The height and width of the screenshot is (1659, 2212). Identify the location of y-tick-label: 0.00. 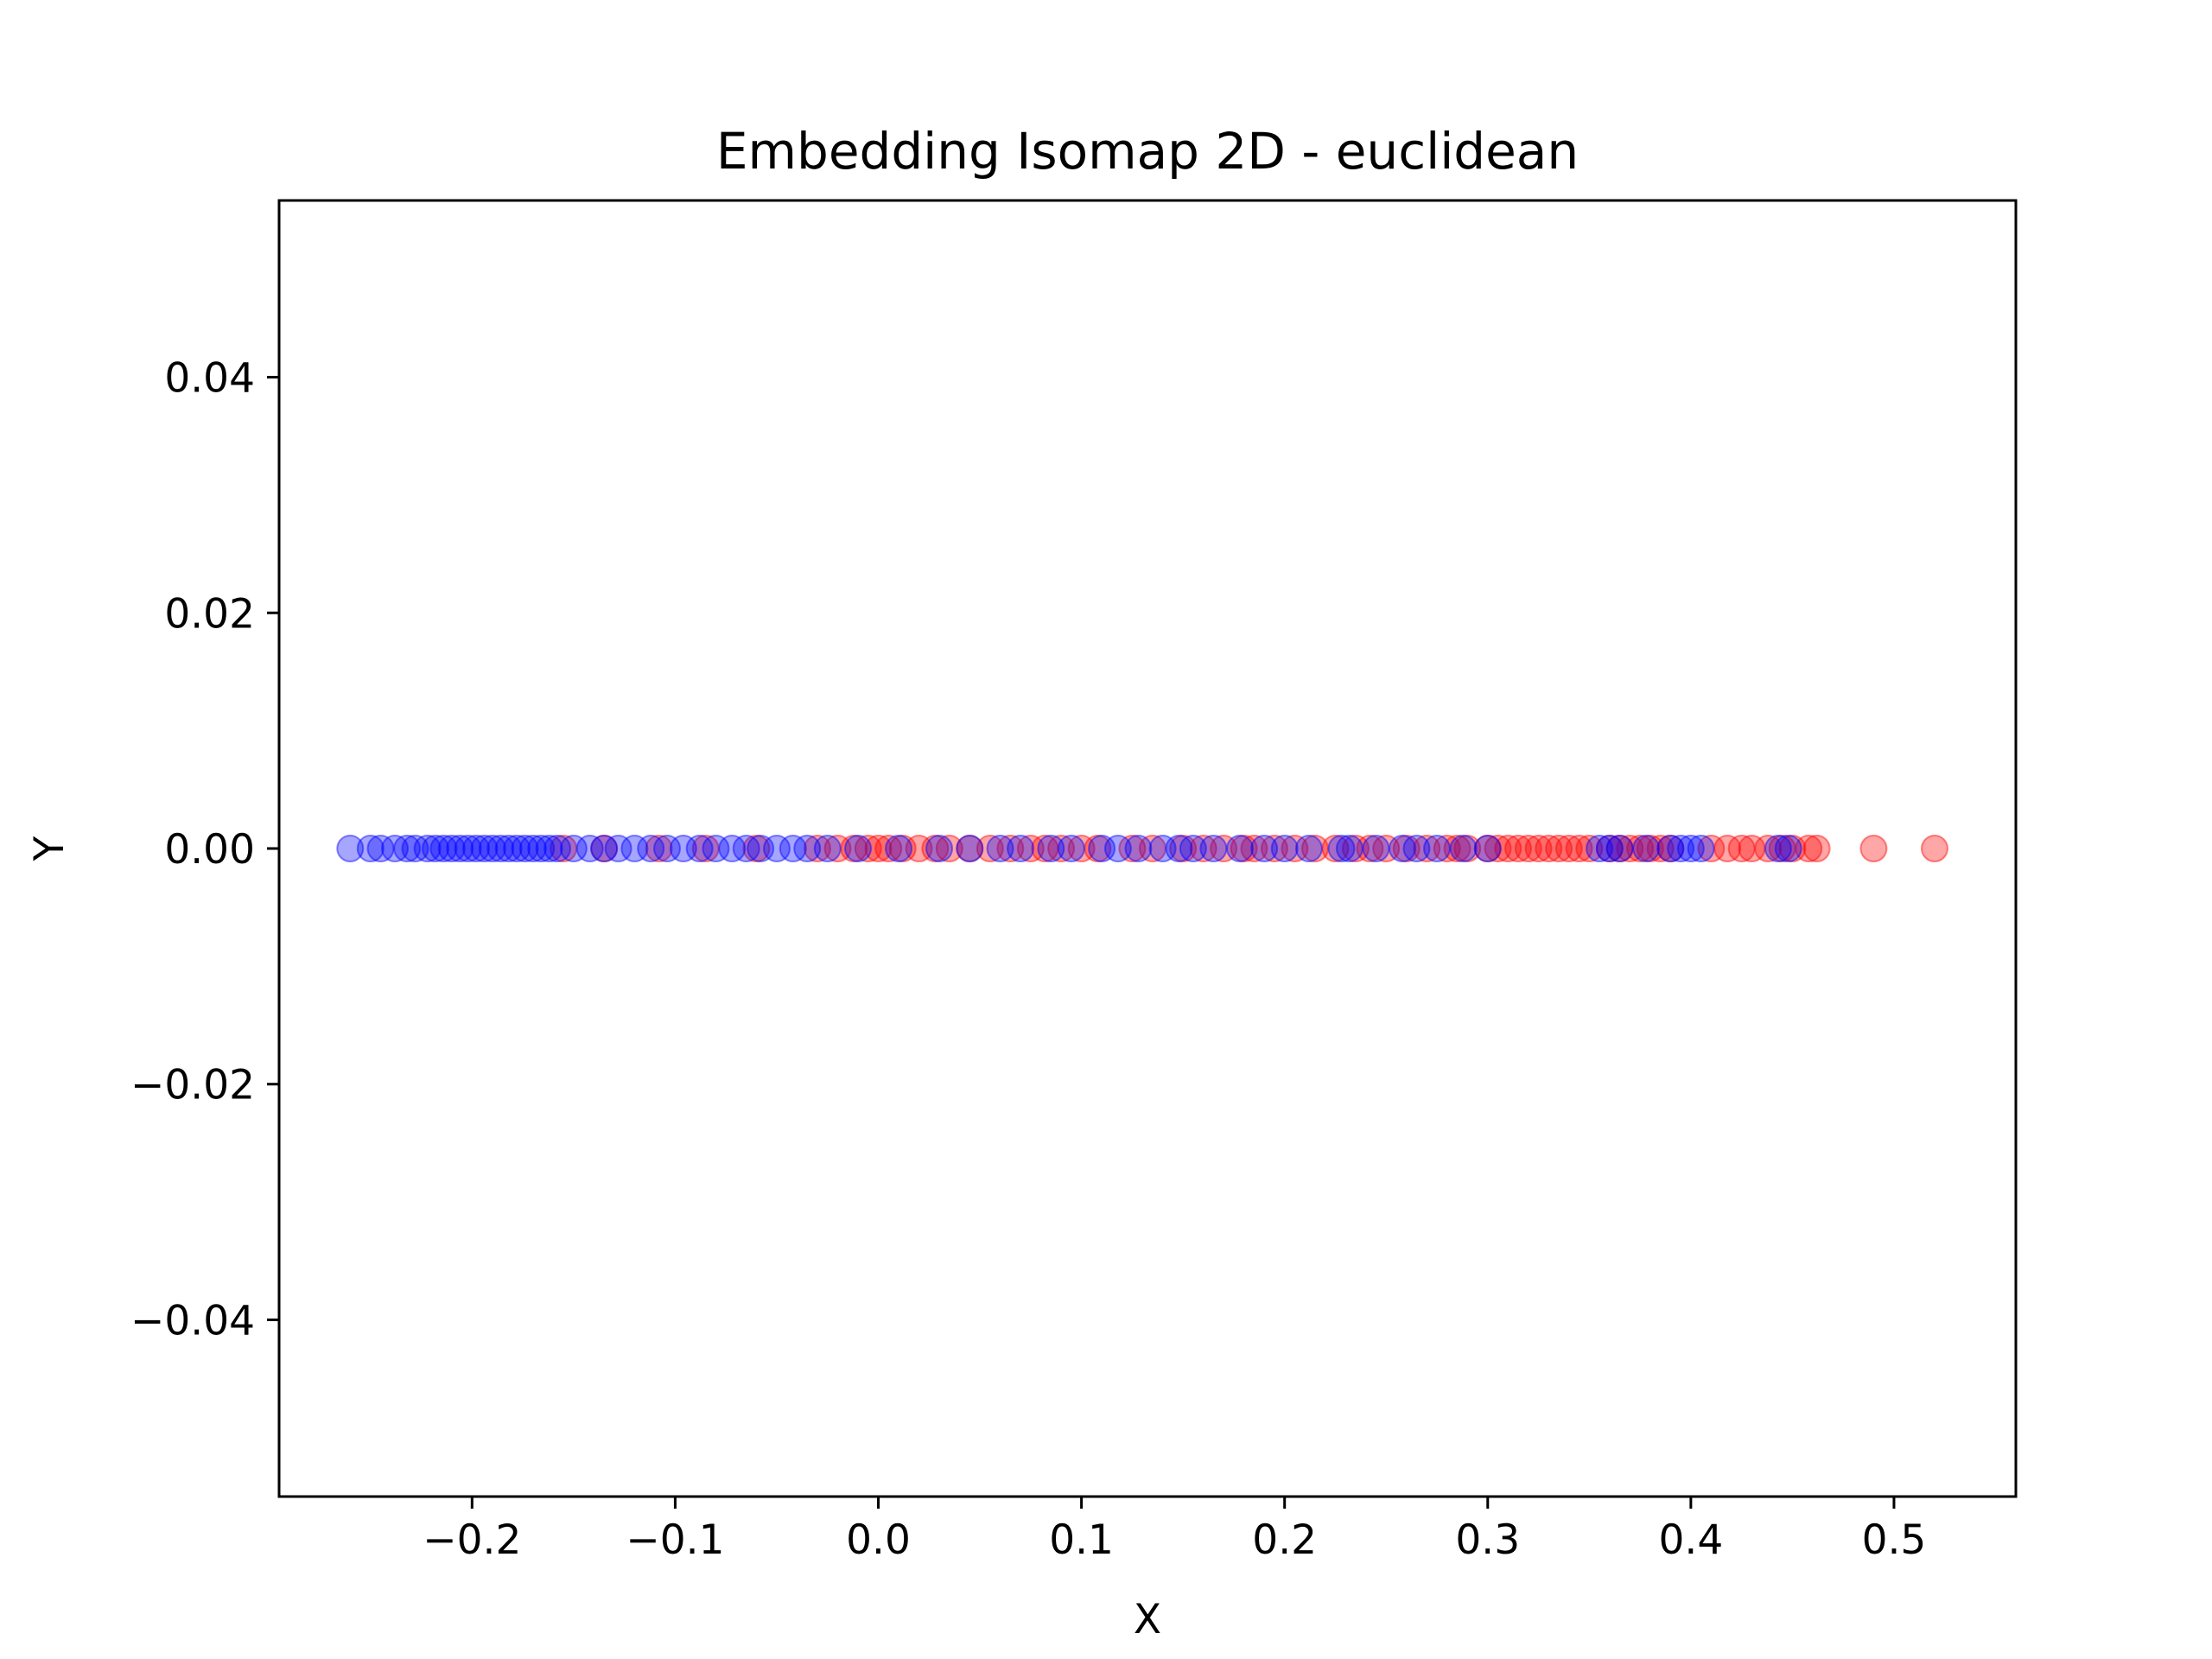
(209, 850).